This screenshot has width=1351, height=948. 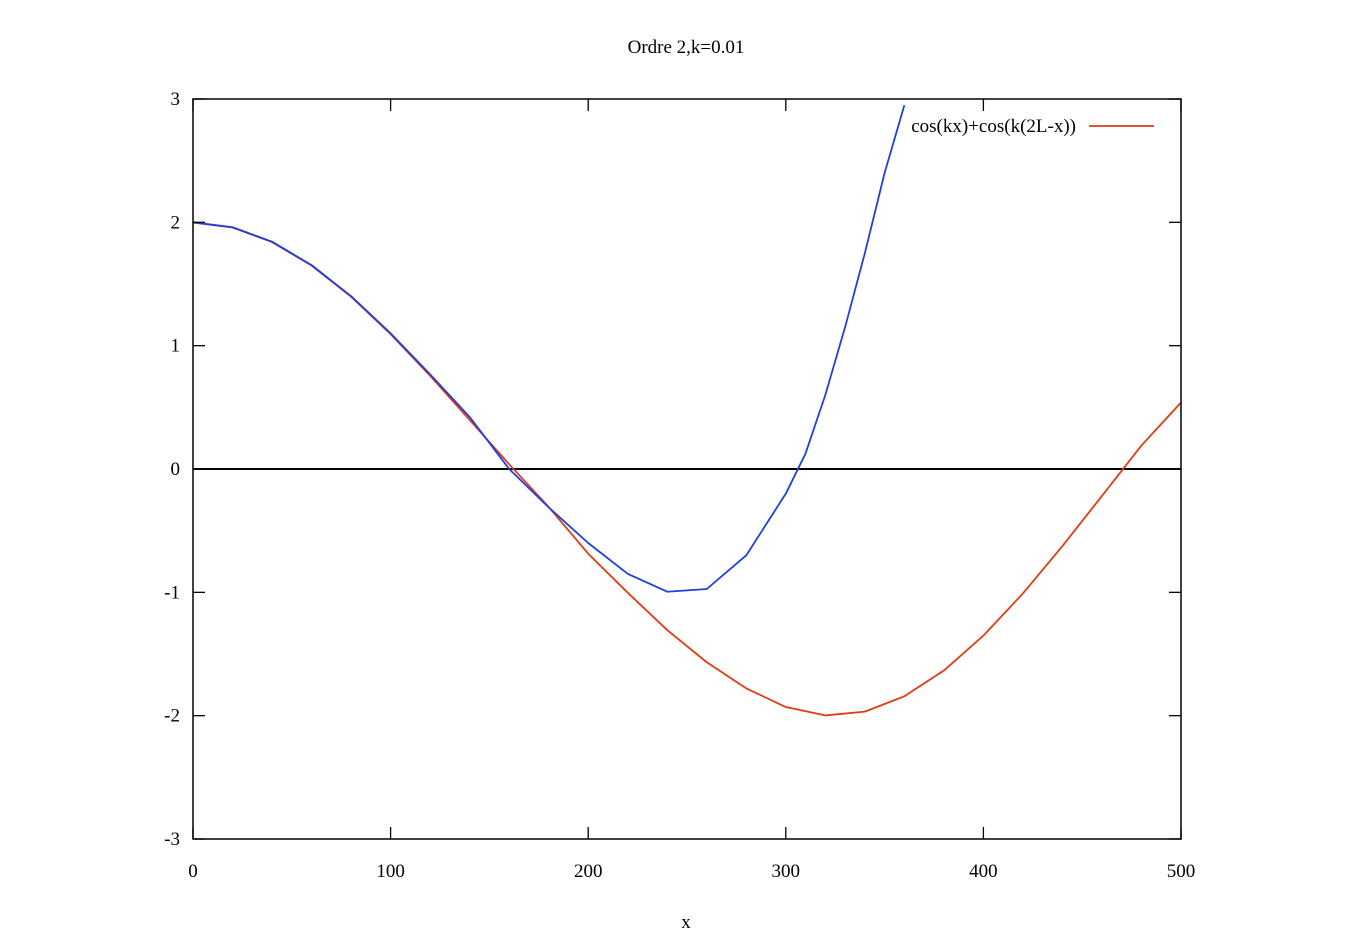 I want to click on y-tick-label--1: -1, so click(x=172, y=592).